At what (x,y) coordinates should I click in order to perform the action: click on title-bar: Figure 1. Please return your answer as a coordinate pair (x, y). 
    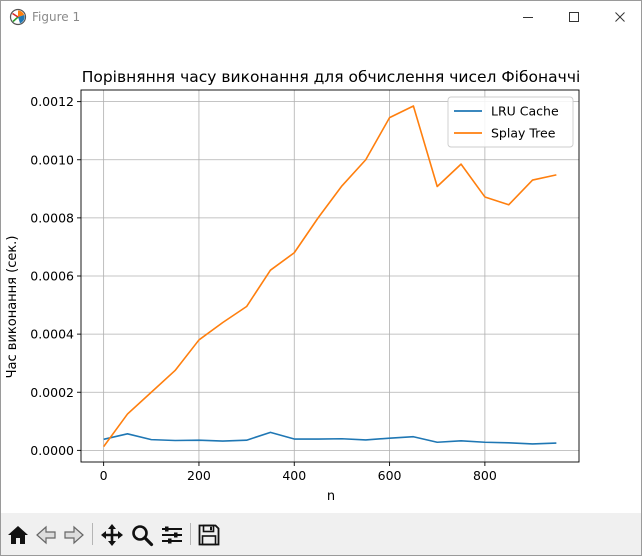
    Looking at the image, I should click on (321, 17).